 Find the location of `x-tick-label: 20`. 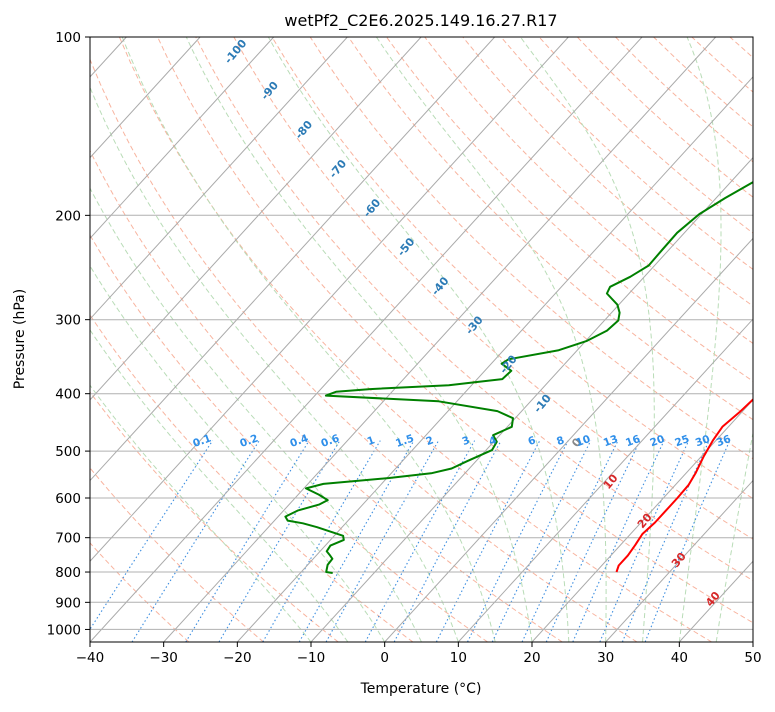

x-tick-label: 20 is located at coordinates (531, 658).